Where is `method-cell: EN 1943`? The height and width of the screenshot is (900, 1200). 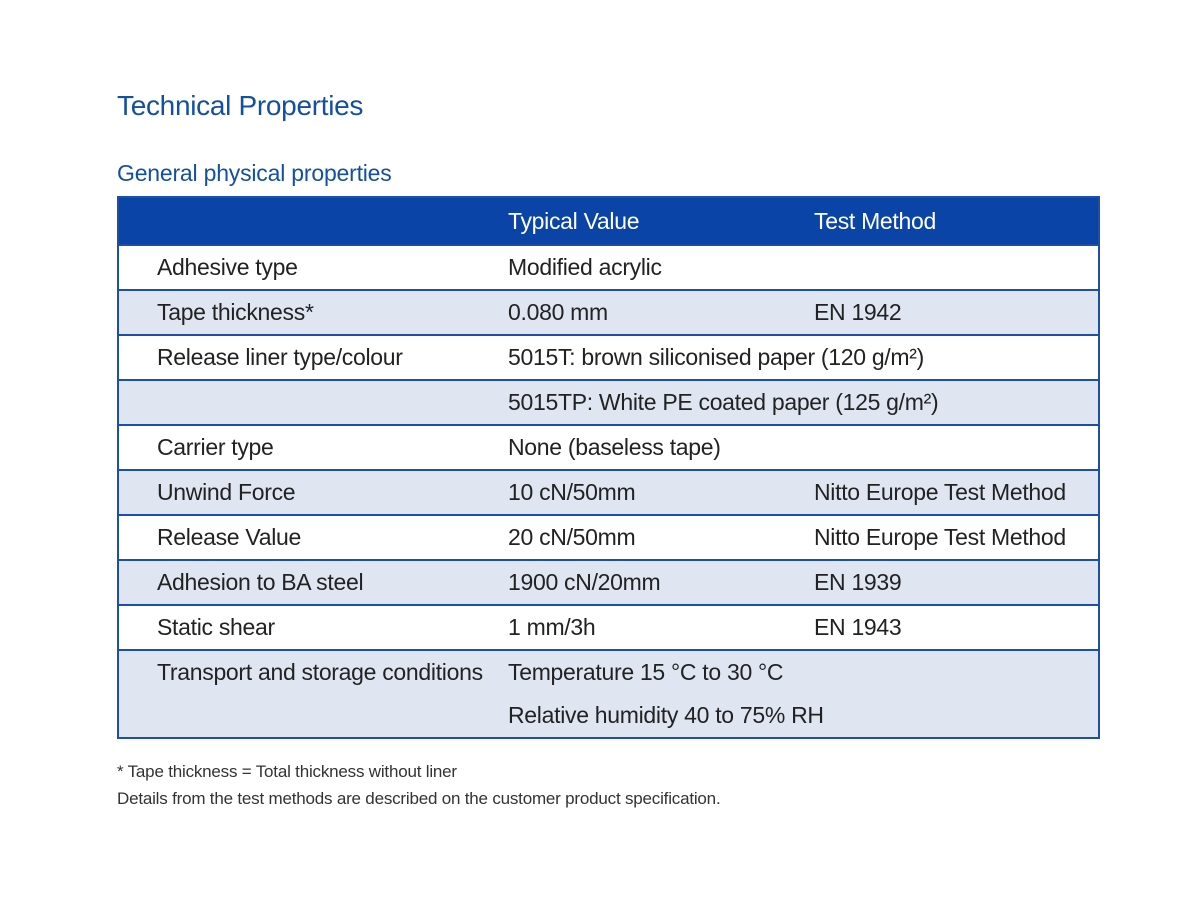 method-cell: EN 1943 is located at coordinates (858, 627).